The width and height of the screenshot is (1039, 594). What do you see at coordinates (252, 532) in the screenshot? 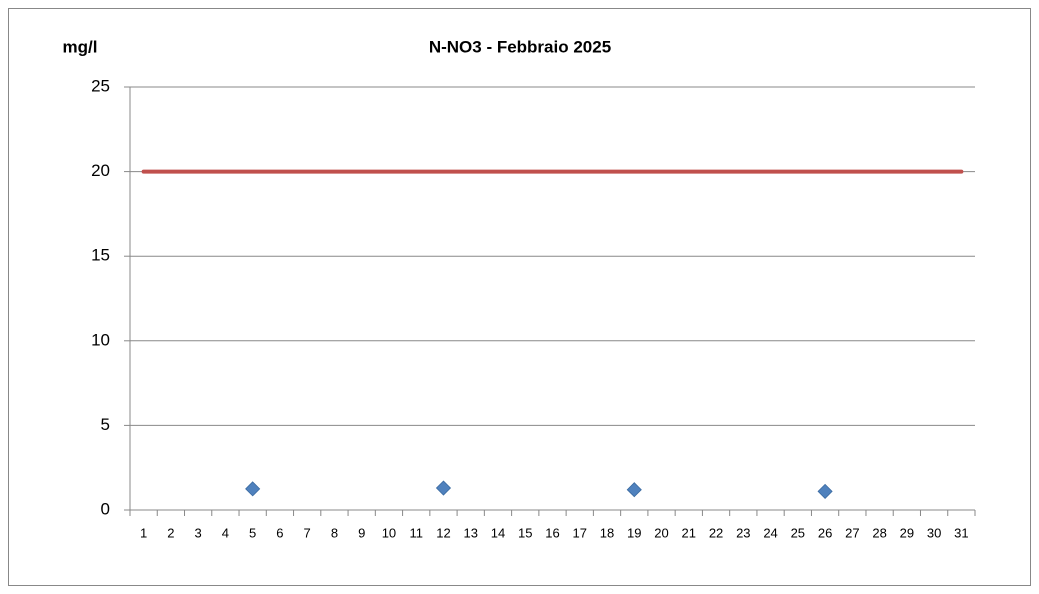
I see `x-tick-label: 5` at bounding box center [252, 532].